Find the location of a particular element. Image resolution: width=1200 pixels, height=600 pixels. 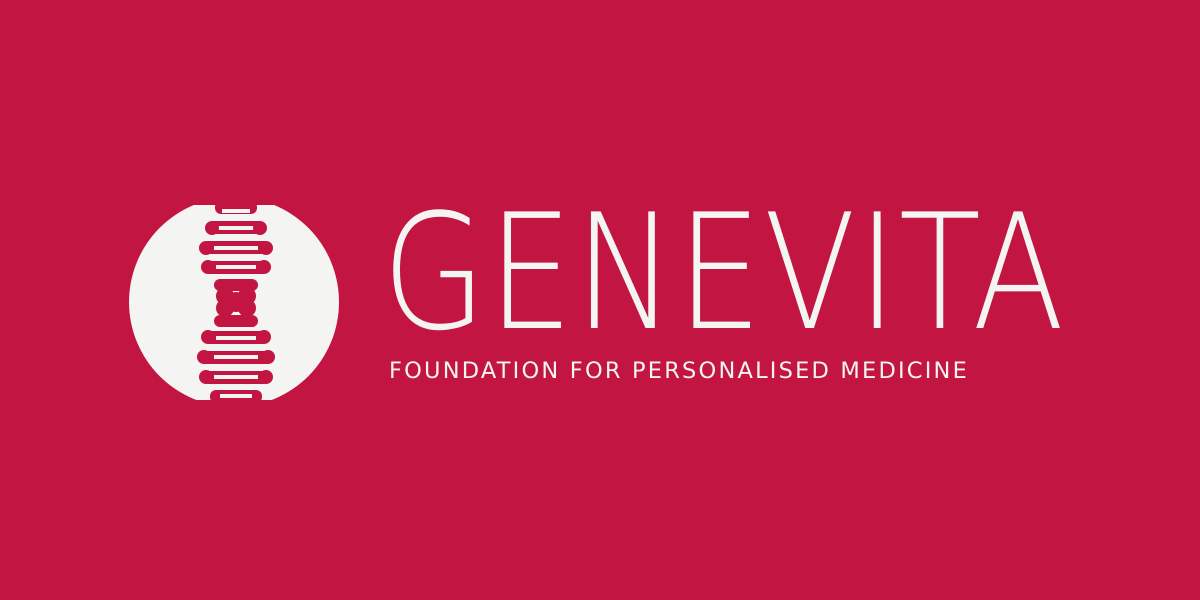

dna-helix-icon is located at coordinates (234, 302).